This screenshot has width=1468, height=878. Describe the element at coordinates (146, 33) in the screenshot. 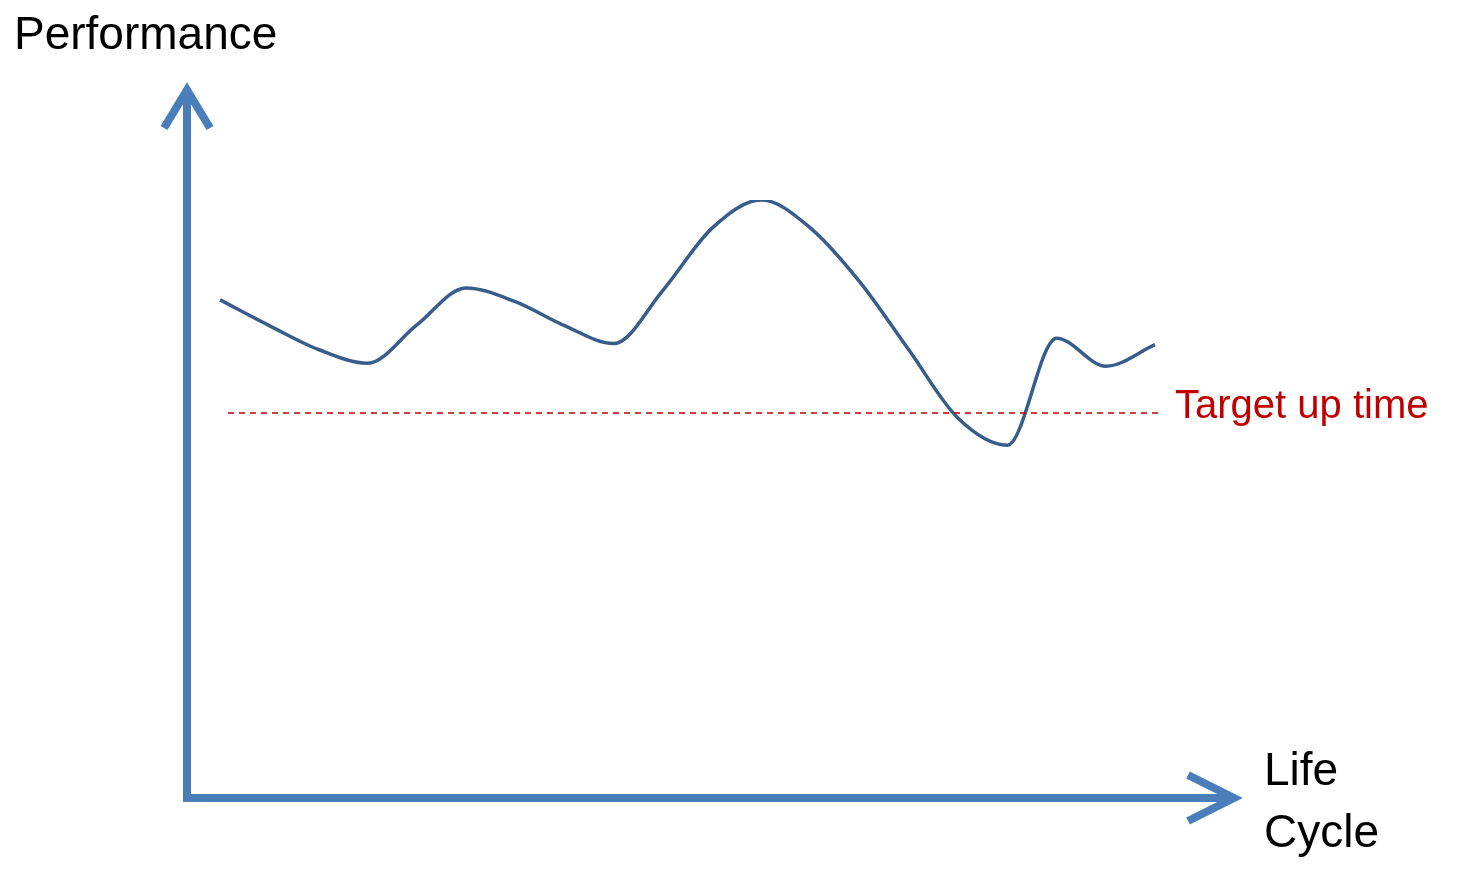

I see `y-axis-title: Performance` at that location.